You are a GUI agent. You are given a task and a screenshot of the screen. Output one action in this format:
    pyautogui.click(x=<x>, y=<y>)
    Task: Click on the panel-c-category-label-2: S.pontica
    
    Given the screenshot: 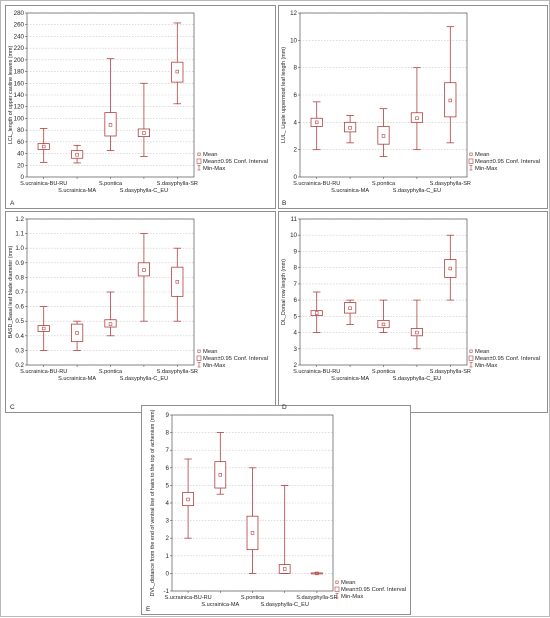 What is the action you would take?
    pyautogui.click(x=111, y=372)
    